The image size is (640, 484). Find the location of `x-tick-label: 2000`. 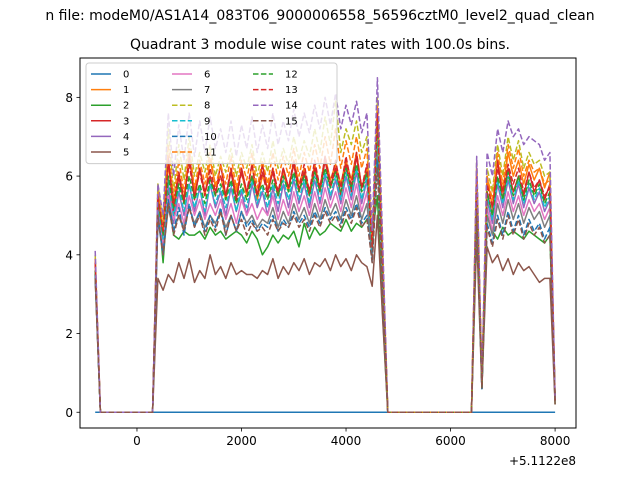

x-tick-label: 2000 is located at coordinates (241, 441).